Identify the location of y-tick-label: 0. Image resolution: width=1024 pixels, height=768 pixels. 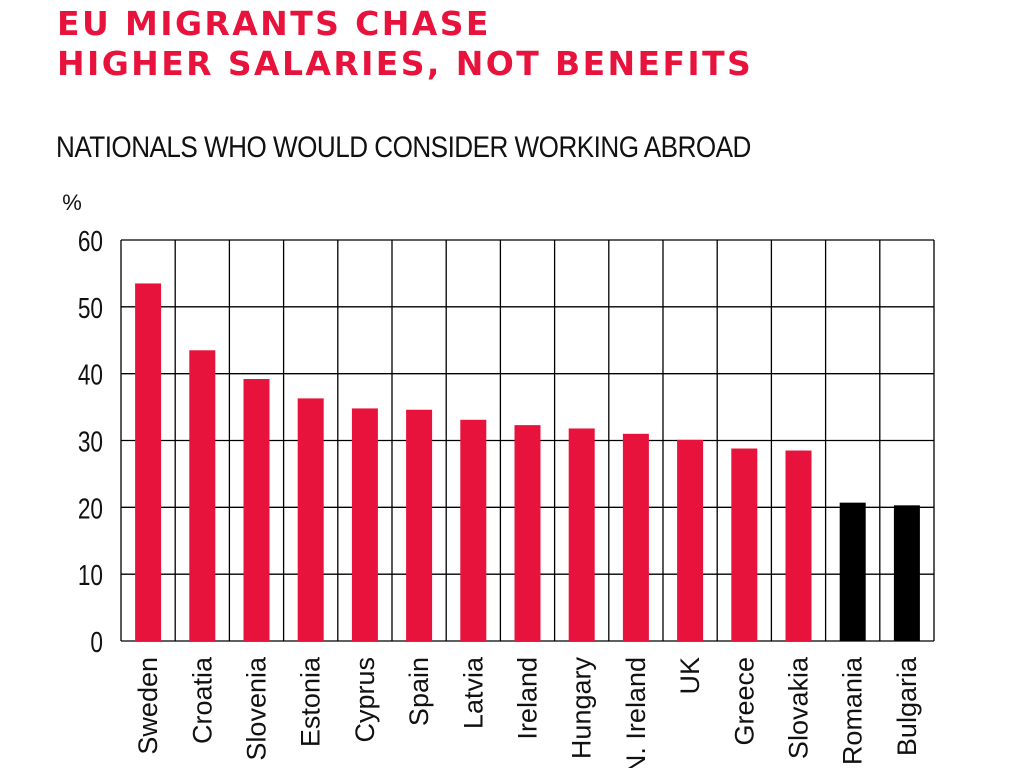
(96, 641).